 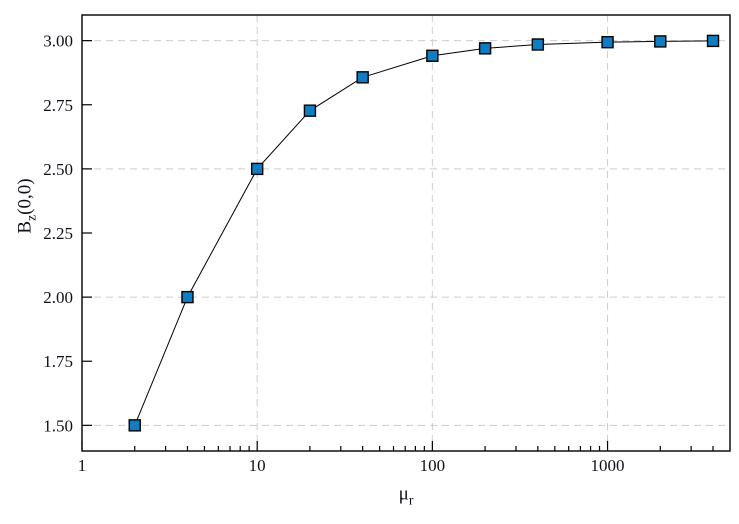 I want to click on y-tick-label: 2.50, so click(x=58, y=169).